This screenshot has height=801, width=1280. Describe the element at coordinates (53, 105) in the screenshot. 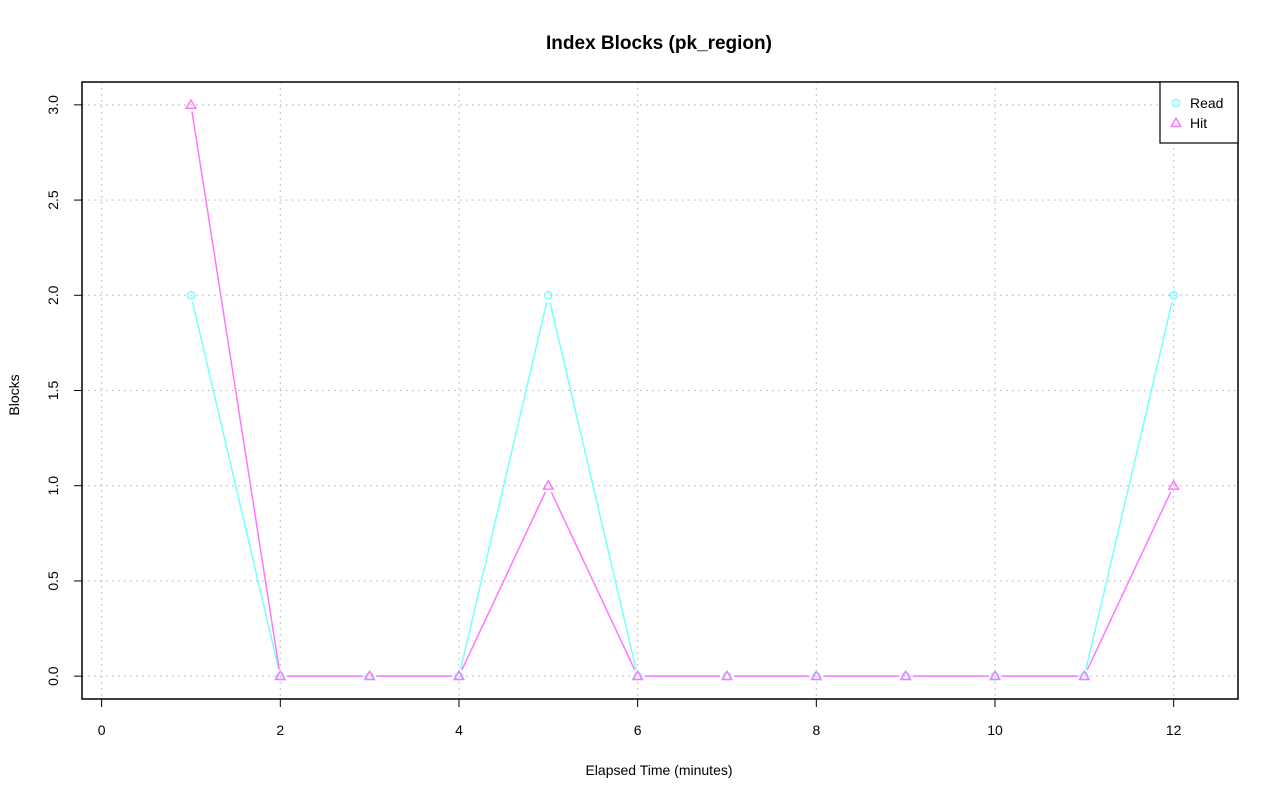

I see `y-tick-label: 3.0` at that location.